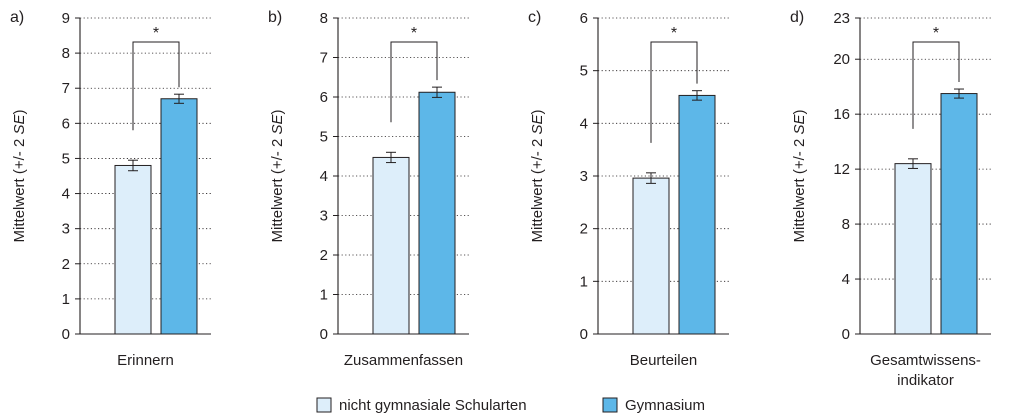  I want to click on legend-label-gymnasium: Gymnasium, so click(665, 405).